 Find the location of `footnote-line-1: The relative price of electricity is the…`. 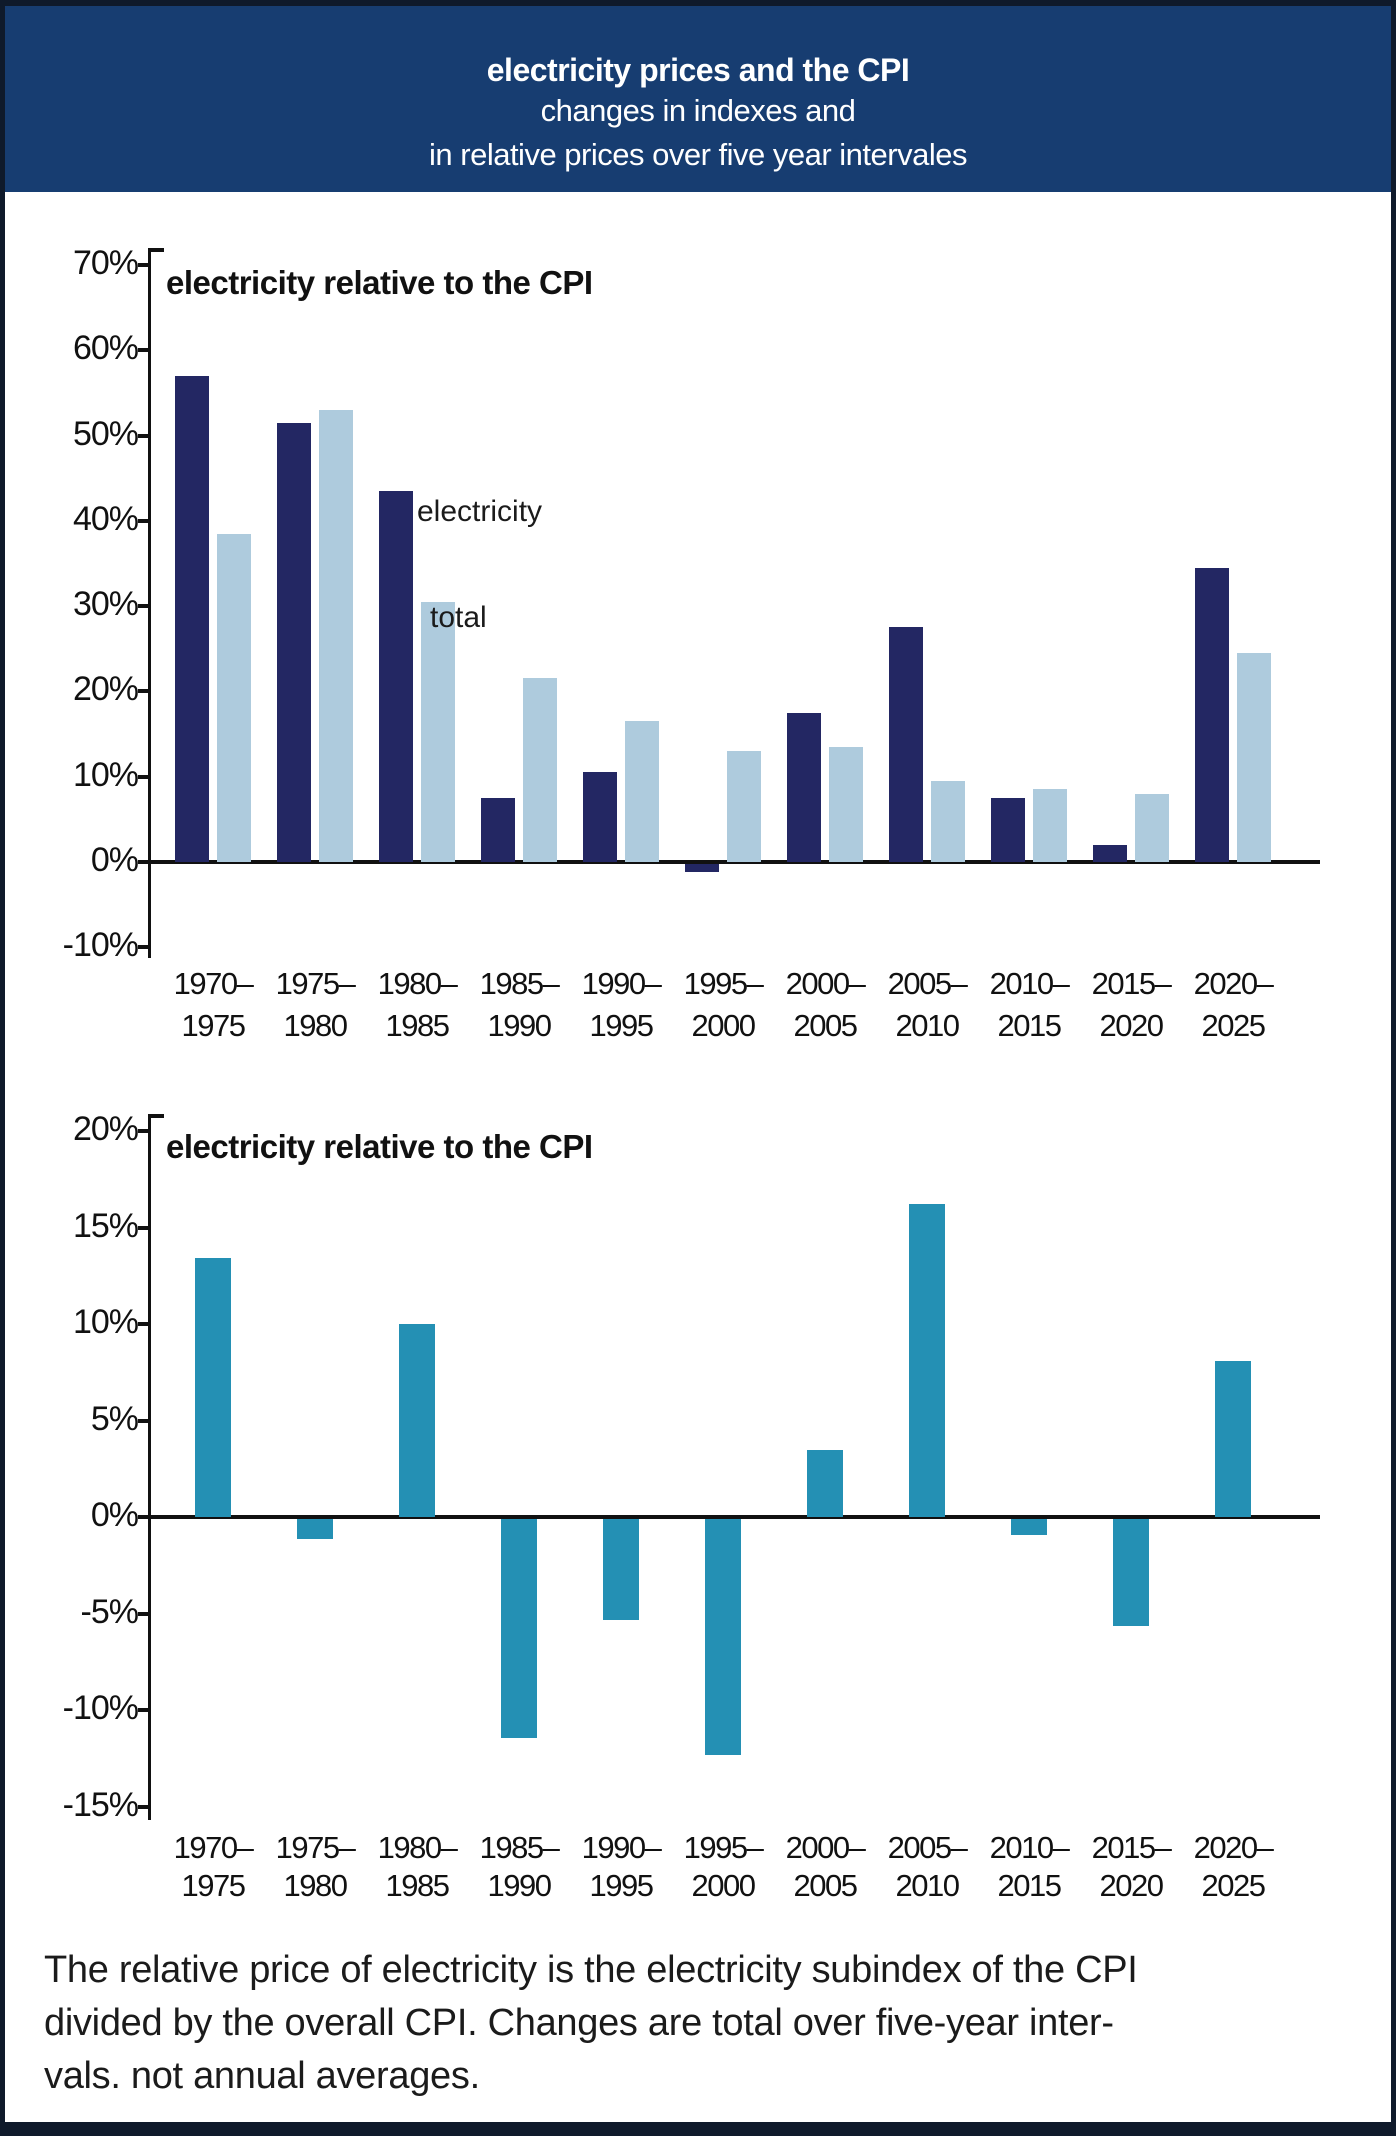

footnote-line-1: The relative price of electricity is the… is located at coordinates (591, 1970).